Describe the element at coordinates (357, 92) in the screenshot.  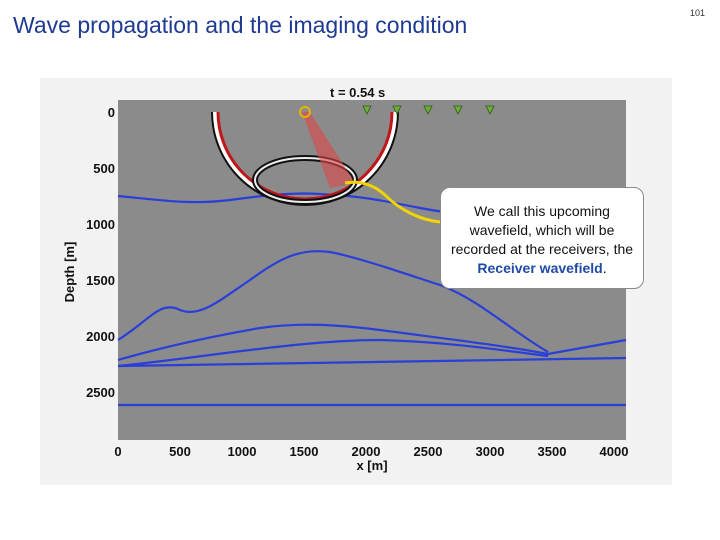
I see `time-label: t = 0.54 s` at that location.